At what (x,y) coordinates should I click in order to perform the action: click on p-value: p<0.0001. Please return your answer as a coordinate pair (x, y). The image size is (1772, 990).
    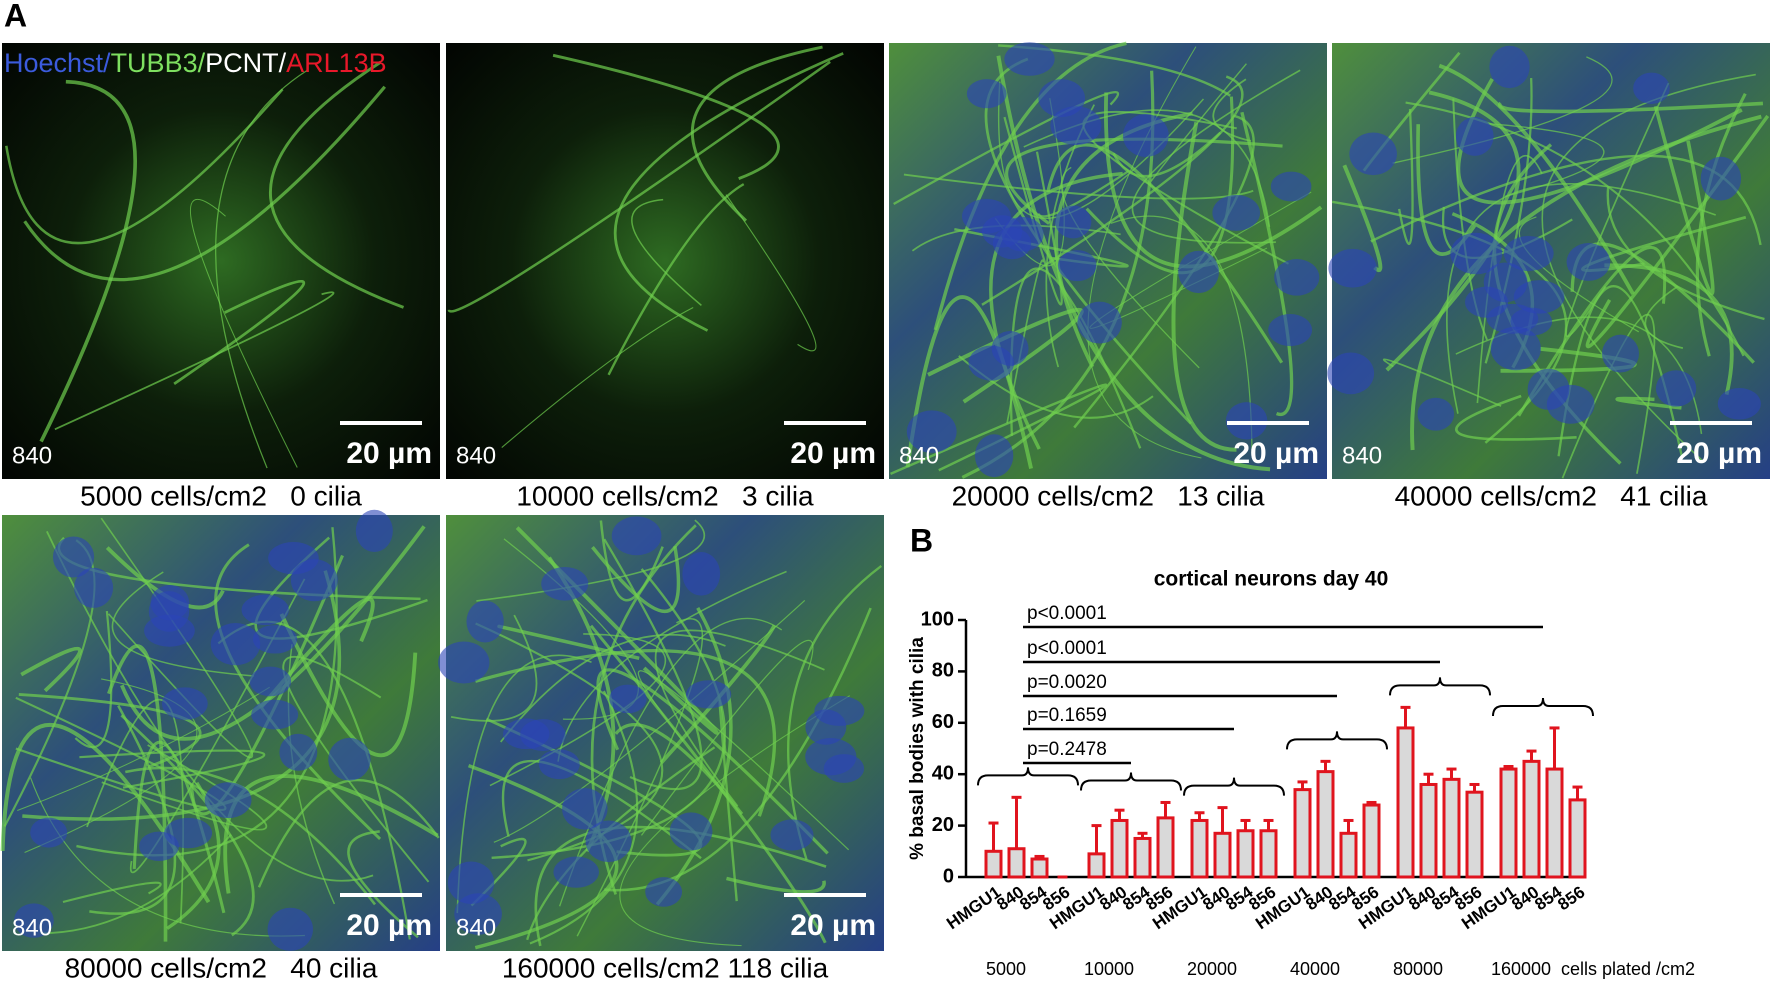
    Looking at the image, I should click on (1067, 648).